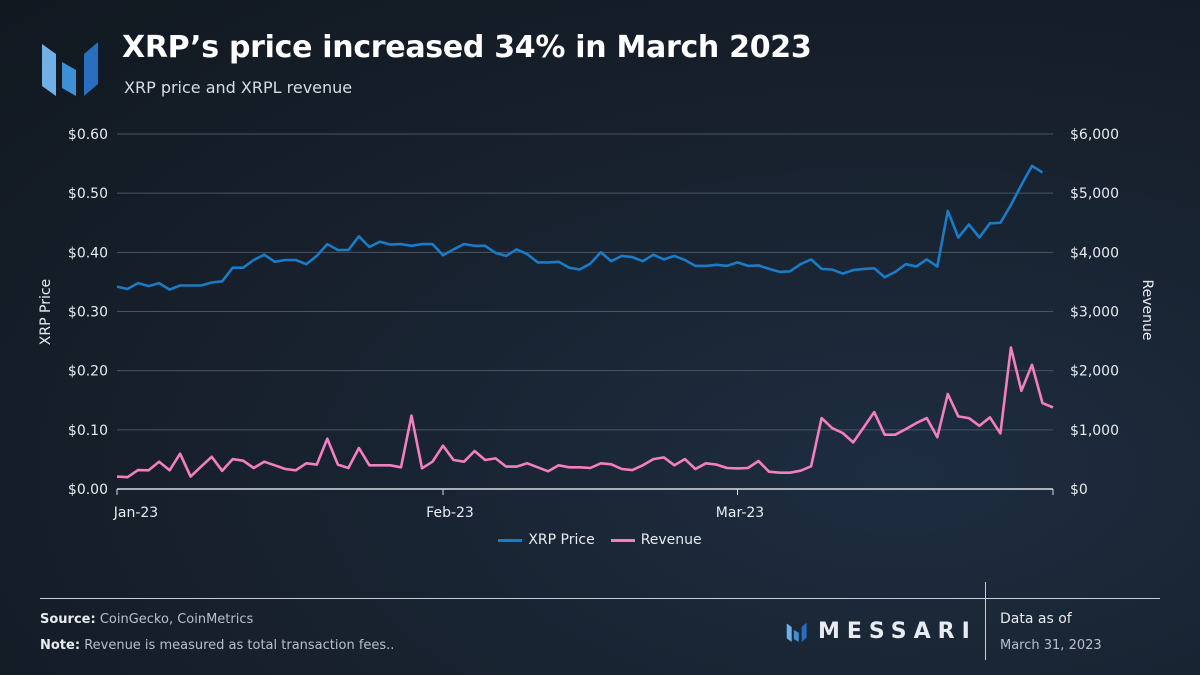 This screenshot has width=1200, height=675. I want to click on source-label: Source:, so click(68, 619).